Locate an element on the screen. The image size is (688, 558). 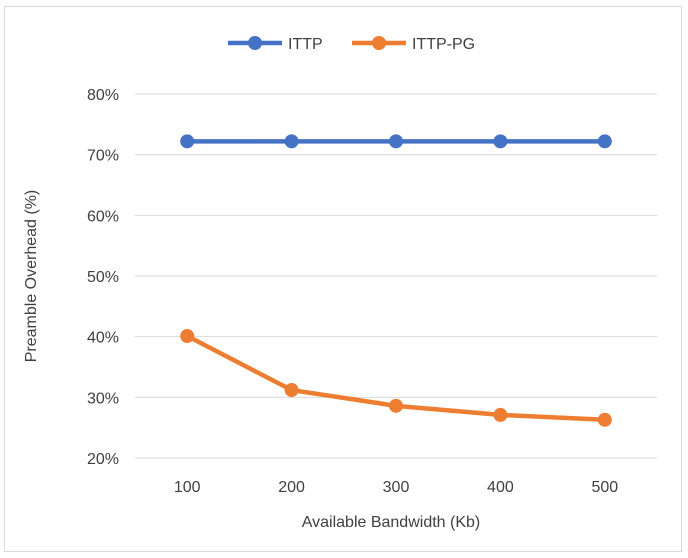
legend-label: ITTP-PG is located at coordinates (443, 44).